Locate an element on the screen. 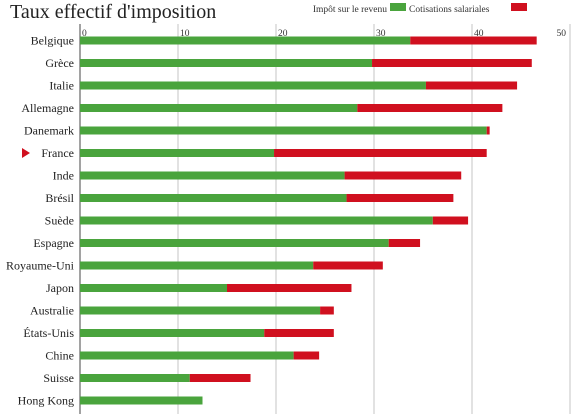 This screenshot has width=576, height=416. x-tick-label: 20 is located at coordinates (283, 34).